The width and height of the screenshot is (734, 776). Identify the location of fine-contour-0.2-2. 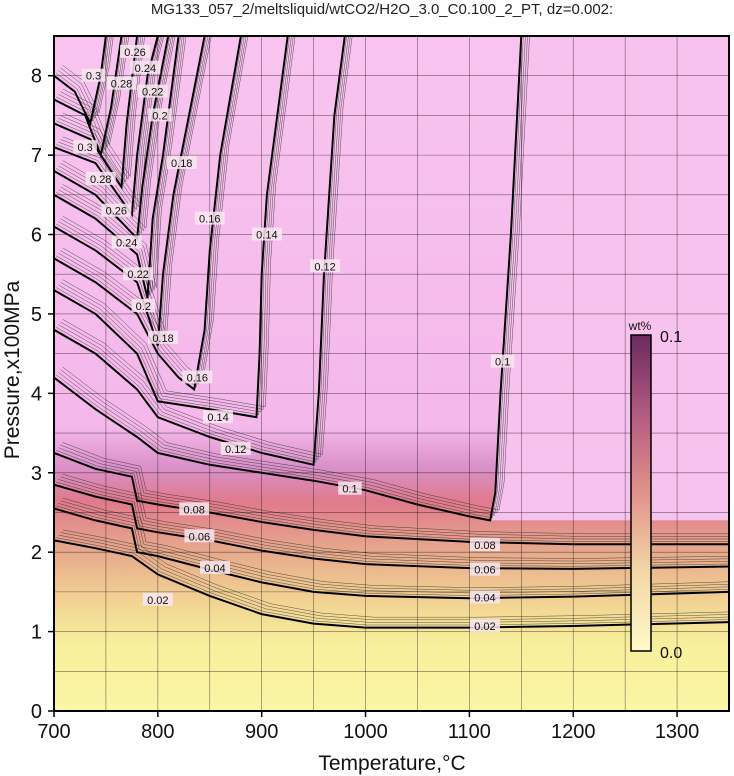
(120, 164).